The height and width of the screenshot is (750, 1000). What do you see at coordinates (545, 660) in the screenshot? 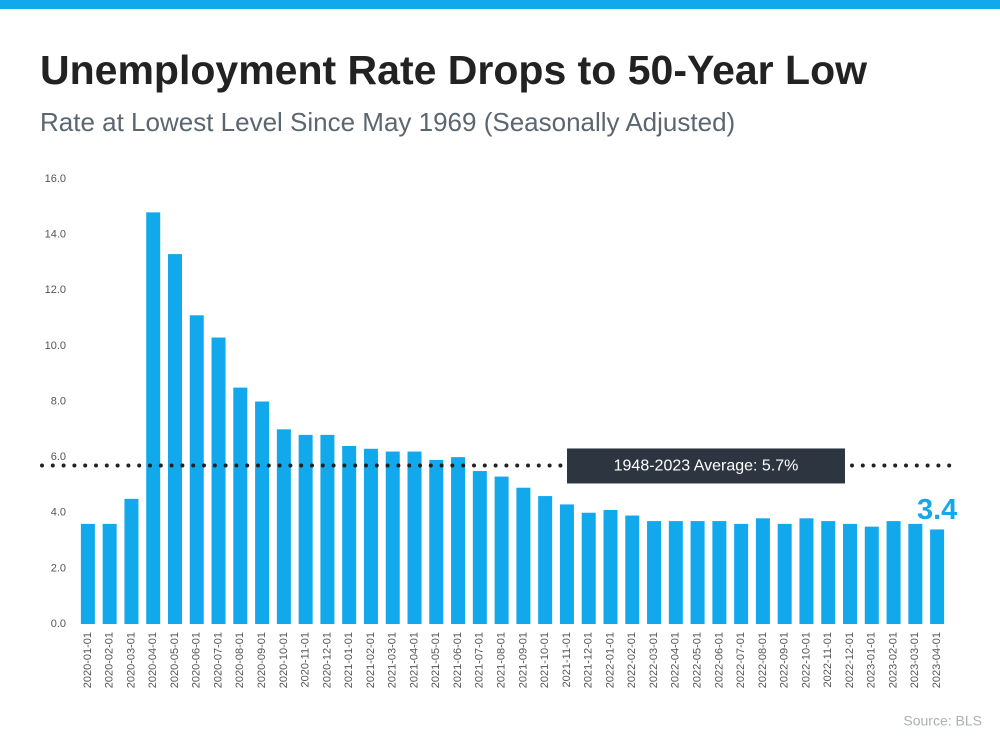
I see `x-tick-label: 2021-10-01` at bounding box center [545, 660].